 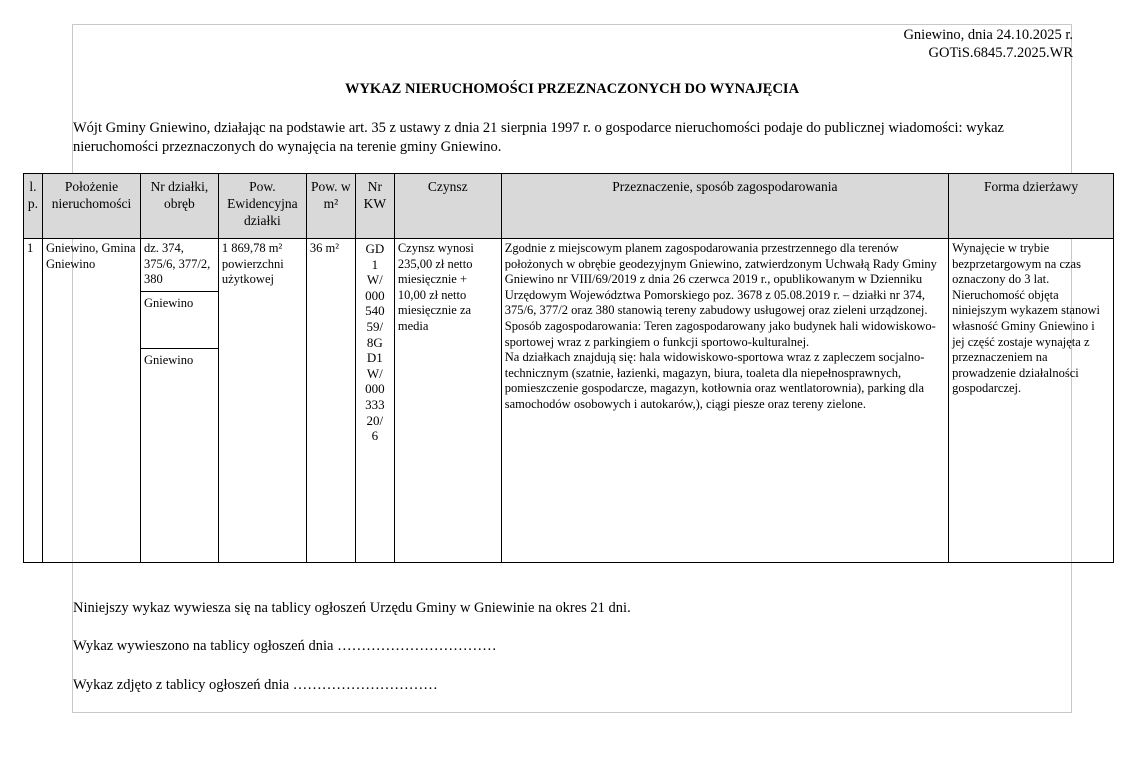 I want to click on cell-kw: GD1W/00054059/8GD1W/00033320/6, so click(x=374, y=400).